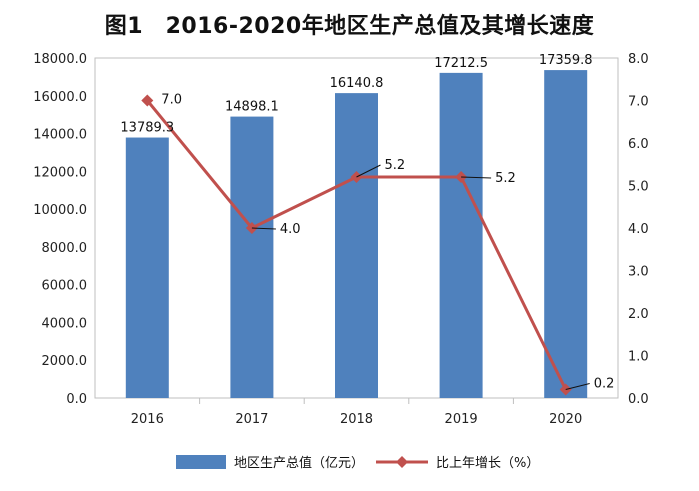  I want to click on y-right-tick-label: 2.0, so click(638, 314).